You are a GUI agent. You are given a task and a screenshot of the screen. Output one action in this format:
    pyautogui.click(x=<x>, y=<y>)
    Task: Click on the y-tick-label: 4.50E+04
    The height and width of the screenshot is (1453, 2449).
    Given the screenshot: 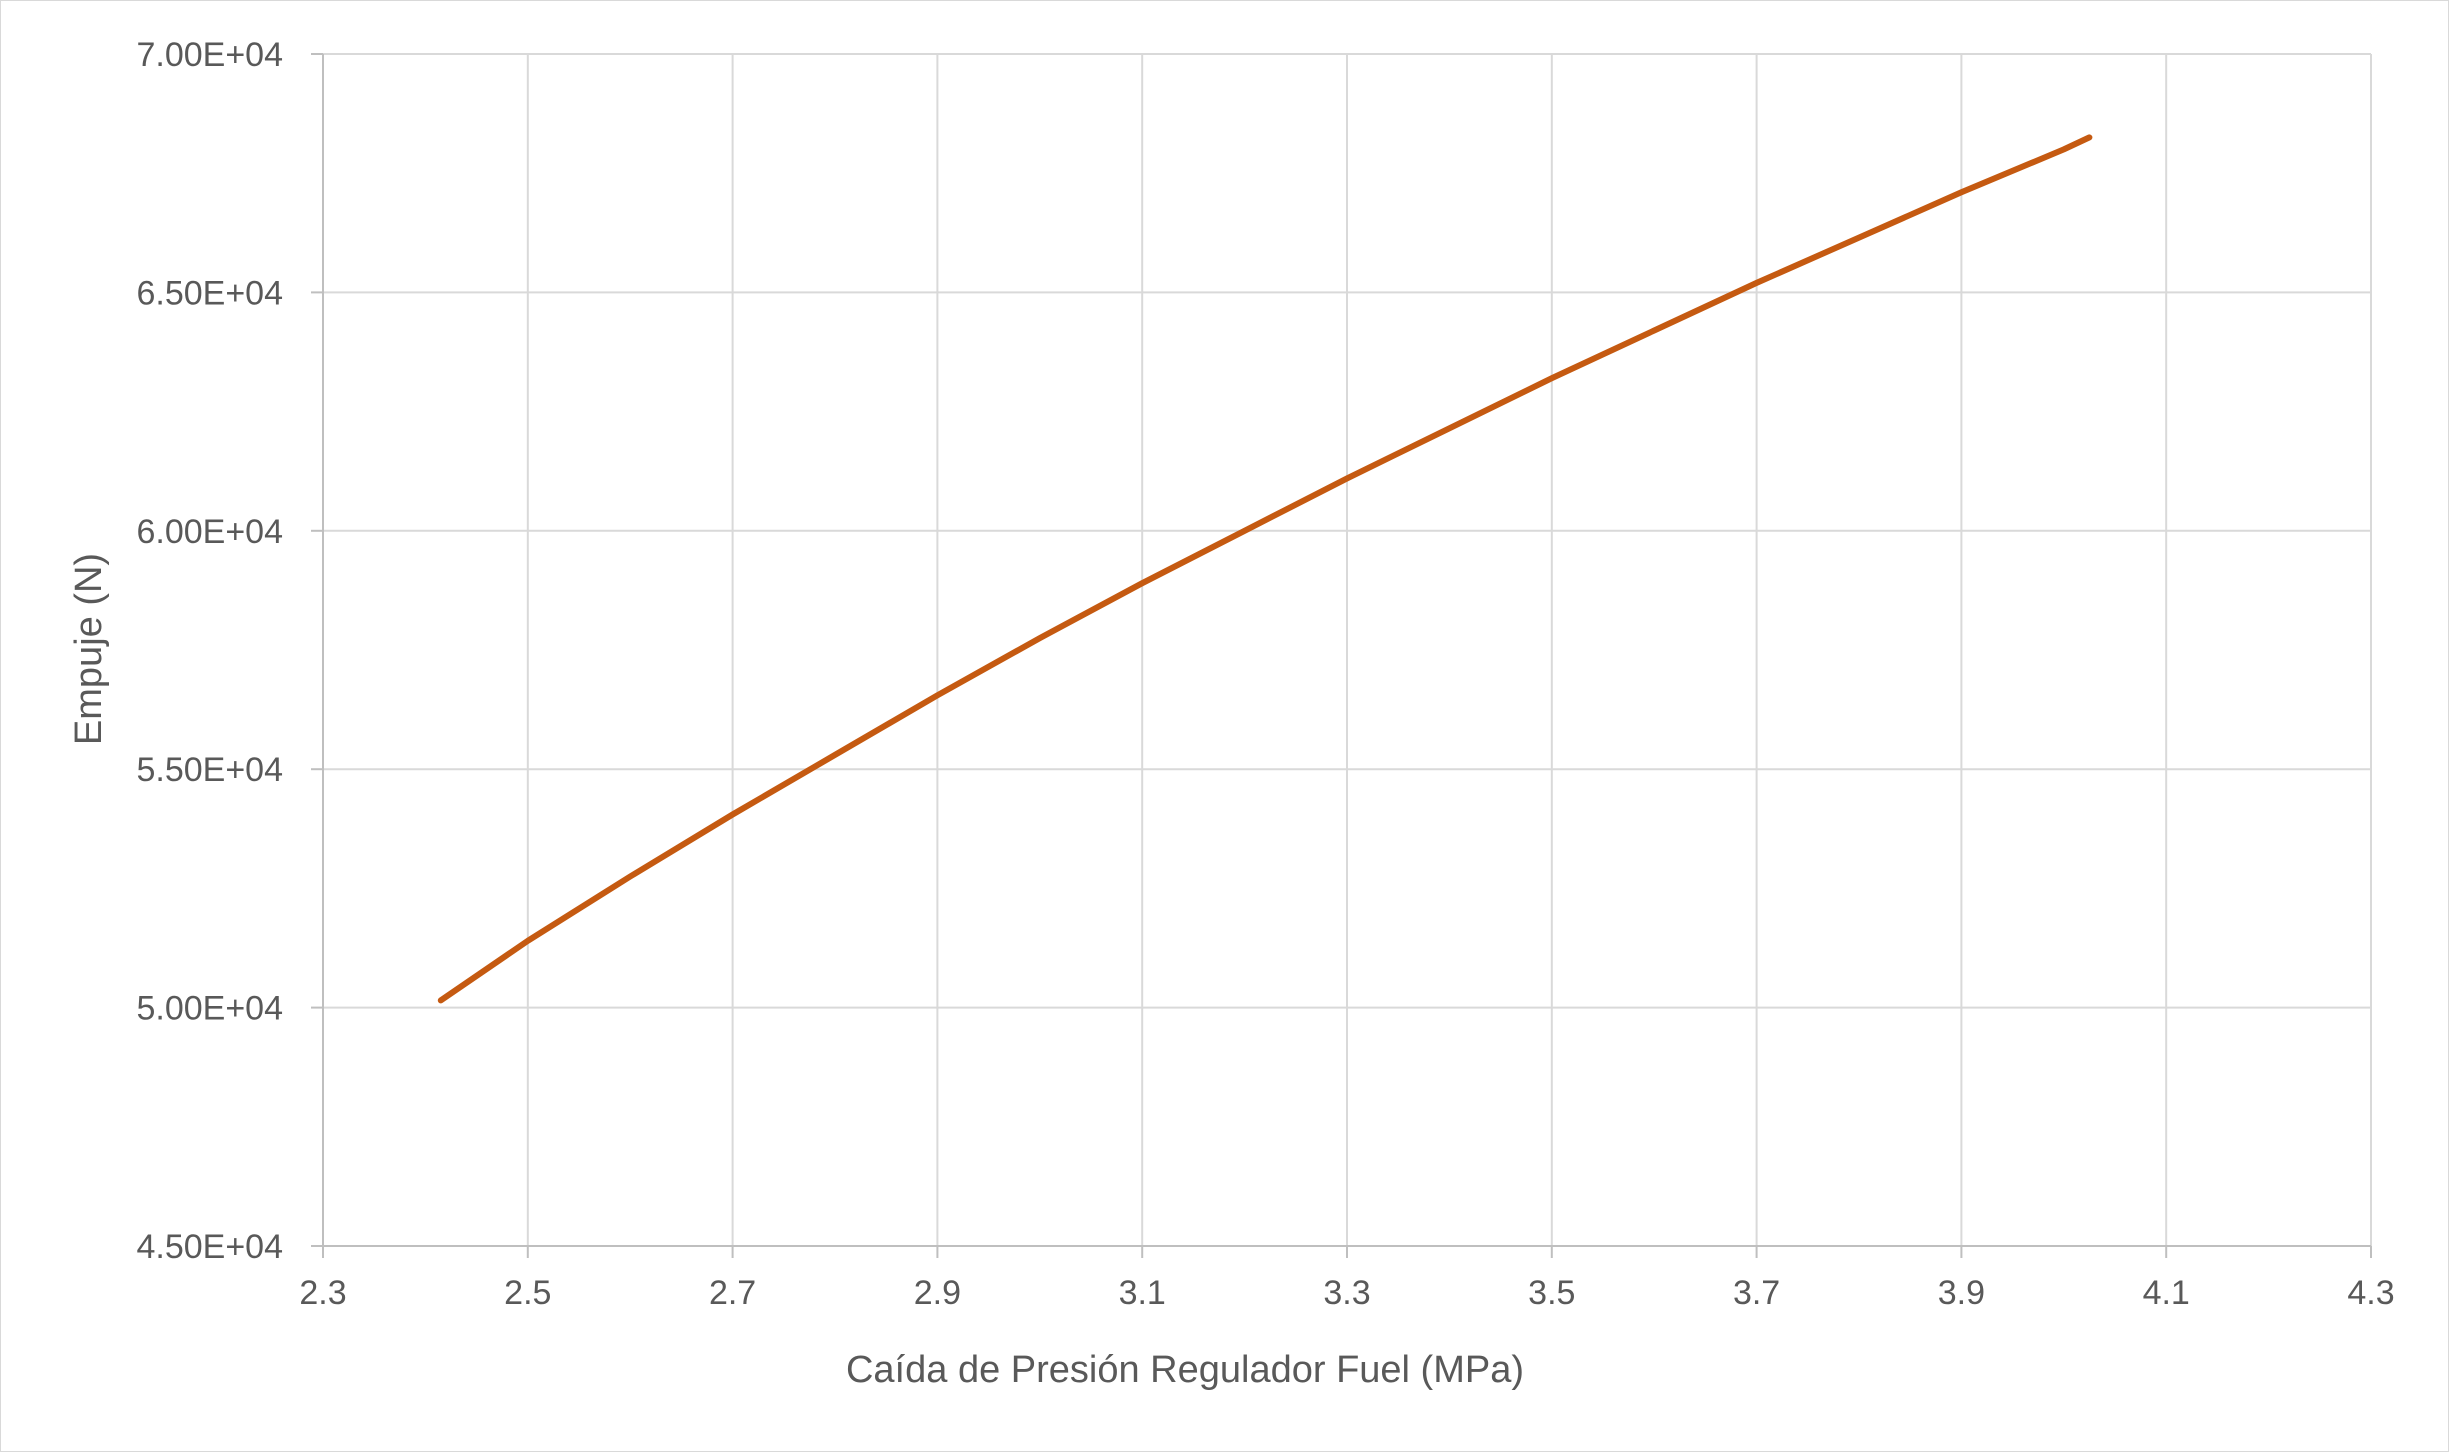 What is the action you would take?
    pyautogui.click(x=209, y=1247)
    